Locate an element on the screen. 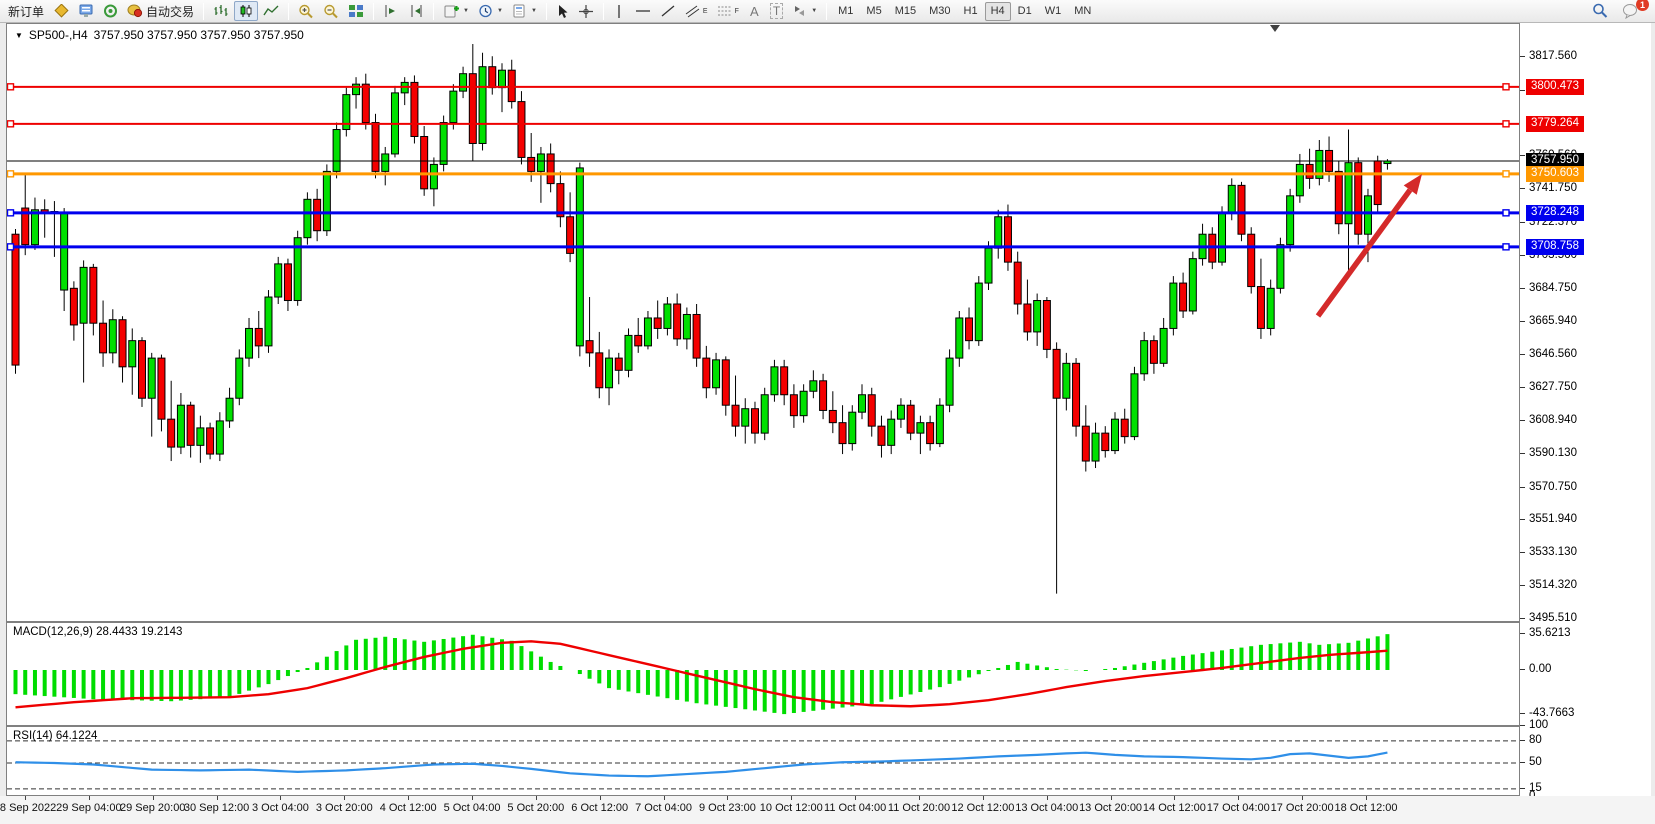  text-label-tool-button: T is located at coordinates (776, 11).